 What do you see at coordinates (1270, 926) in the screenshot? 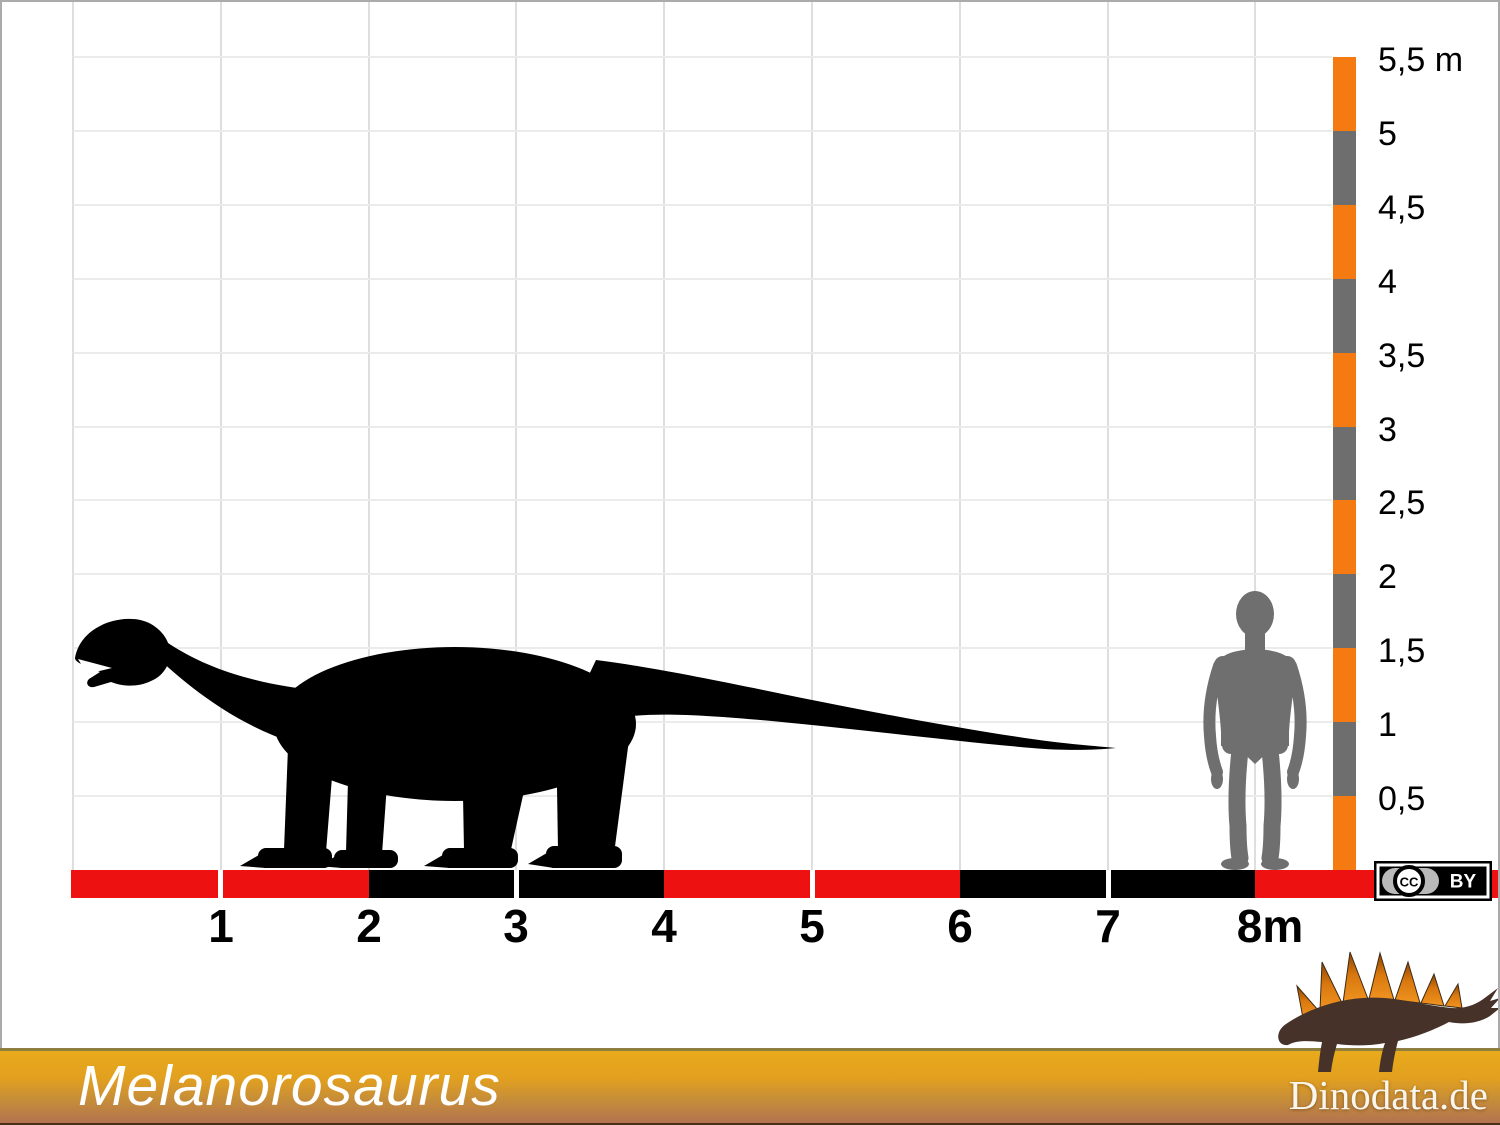
I see `x-label-8m: 8m` at bounding box center [1270, 926].